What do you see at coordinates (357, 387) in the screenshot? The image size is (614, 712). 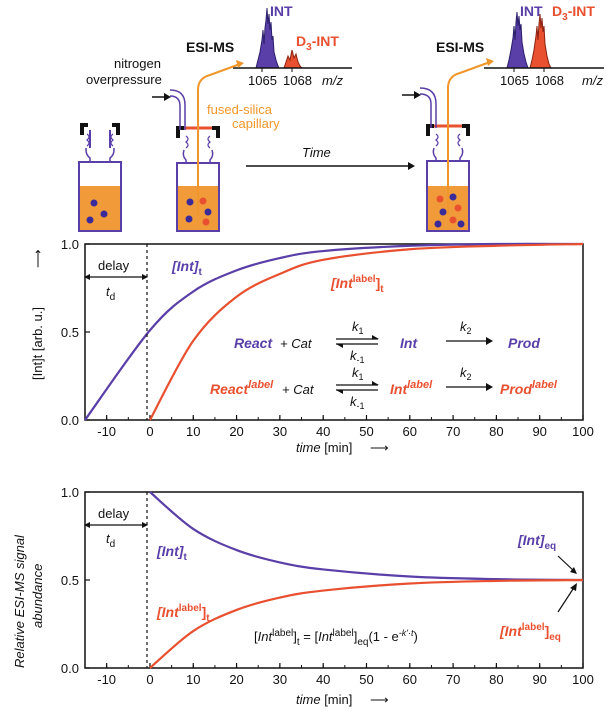 I see `reaction-2-equilibrium-arrows` at bounding box center [357, 387].